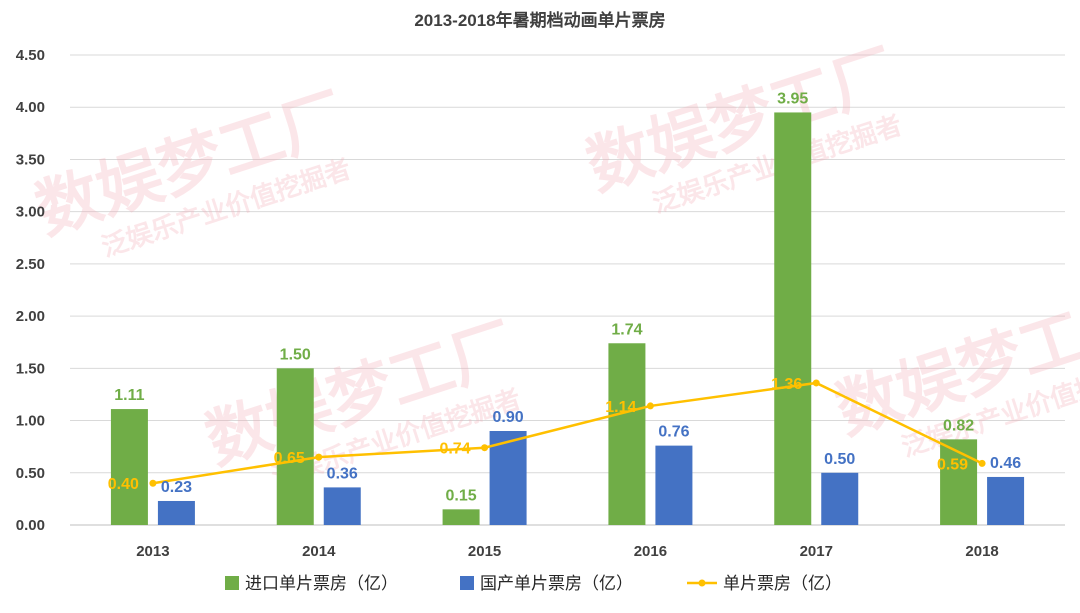 This screenshot has width=1080, height=613. Describe the element at coordinates (839, 459) in the screenshot. I see `data-label: 0.50` at that location.